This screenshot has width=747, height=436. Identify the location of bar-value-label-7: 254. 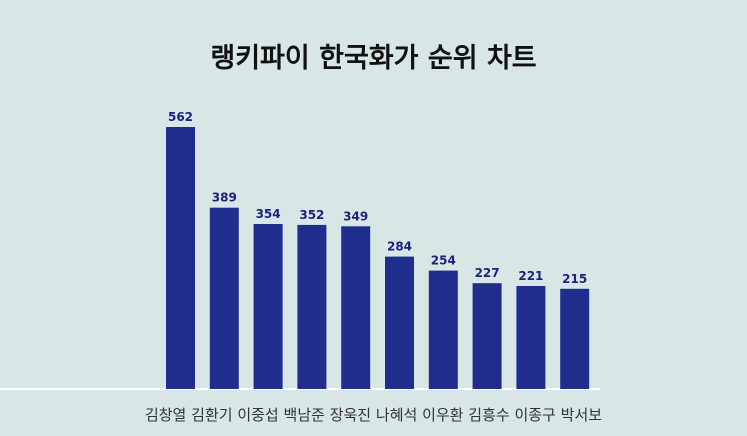
(443, 261).